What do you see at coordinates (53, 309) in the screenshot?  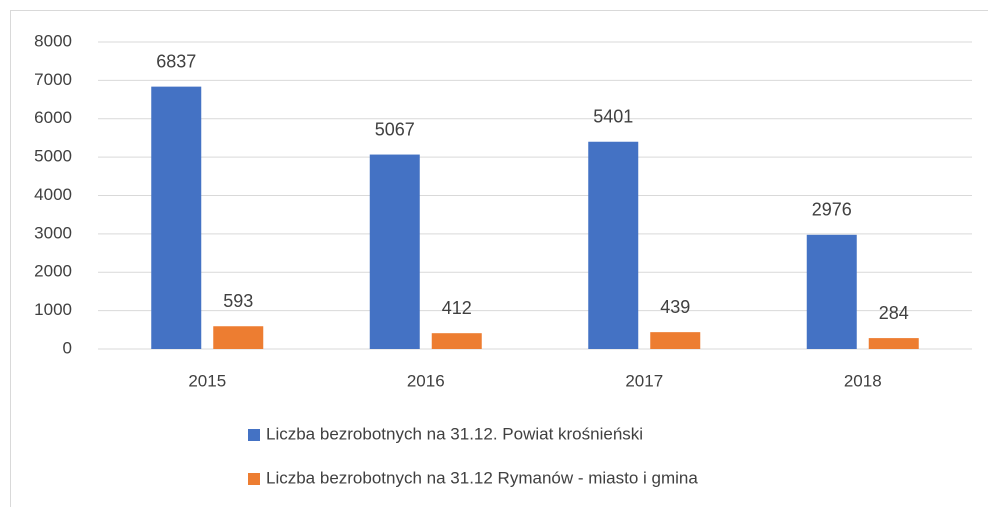 I see `y-tick-label: 1000` at bounding box center [53, 309].